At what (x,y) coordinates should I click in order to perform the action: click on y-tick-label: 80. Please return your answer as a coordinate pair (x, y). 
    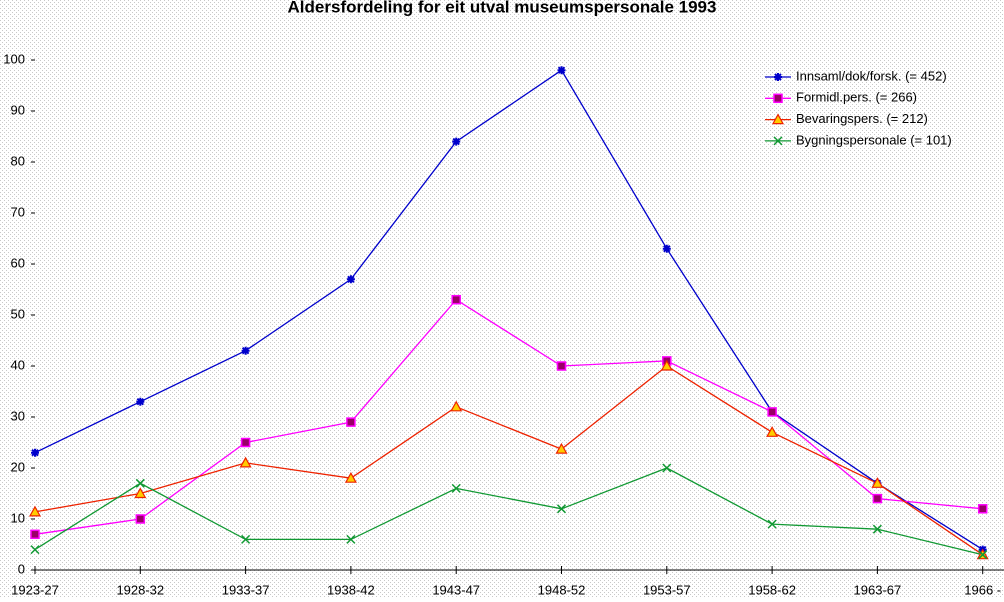
    Looking at the image, I should click on (18, 160).